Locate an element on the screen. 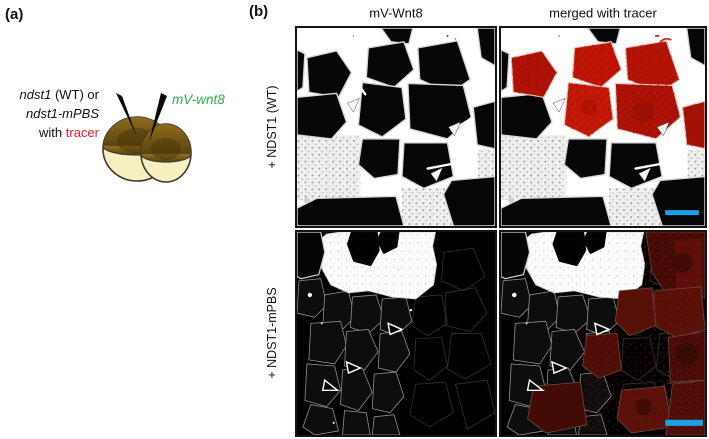  construct-line-3-plain: with is located at coordinates (52, 132).